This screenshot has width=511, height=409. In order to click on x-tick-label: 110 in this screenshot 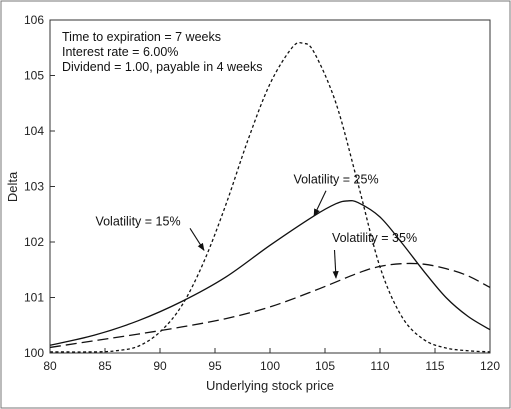, I will do `click(379, 366)`.